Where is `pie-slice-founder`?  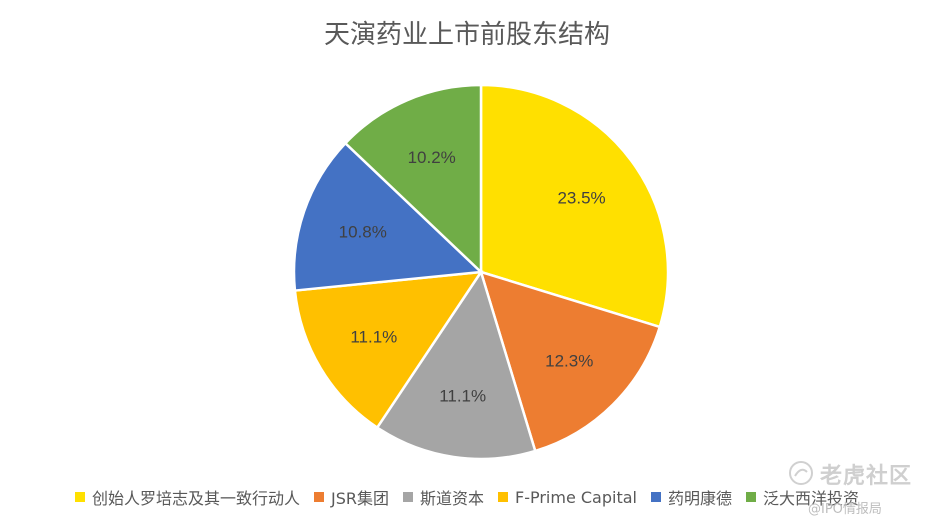 pie-slice-founder is located at coordinates (574, 206).